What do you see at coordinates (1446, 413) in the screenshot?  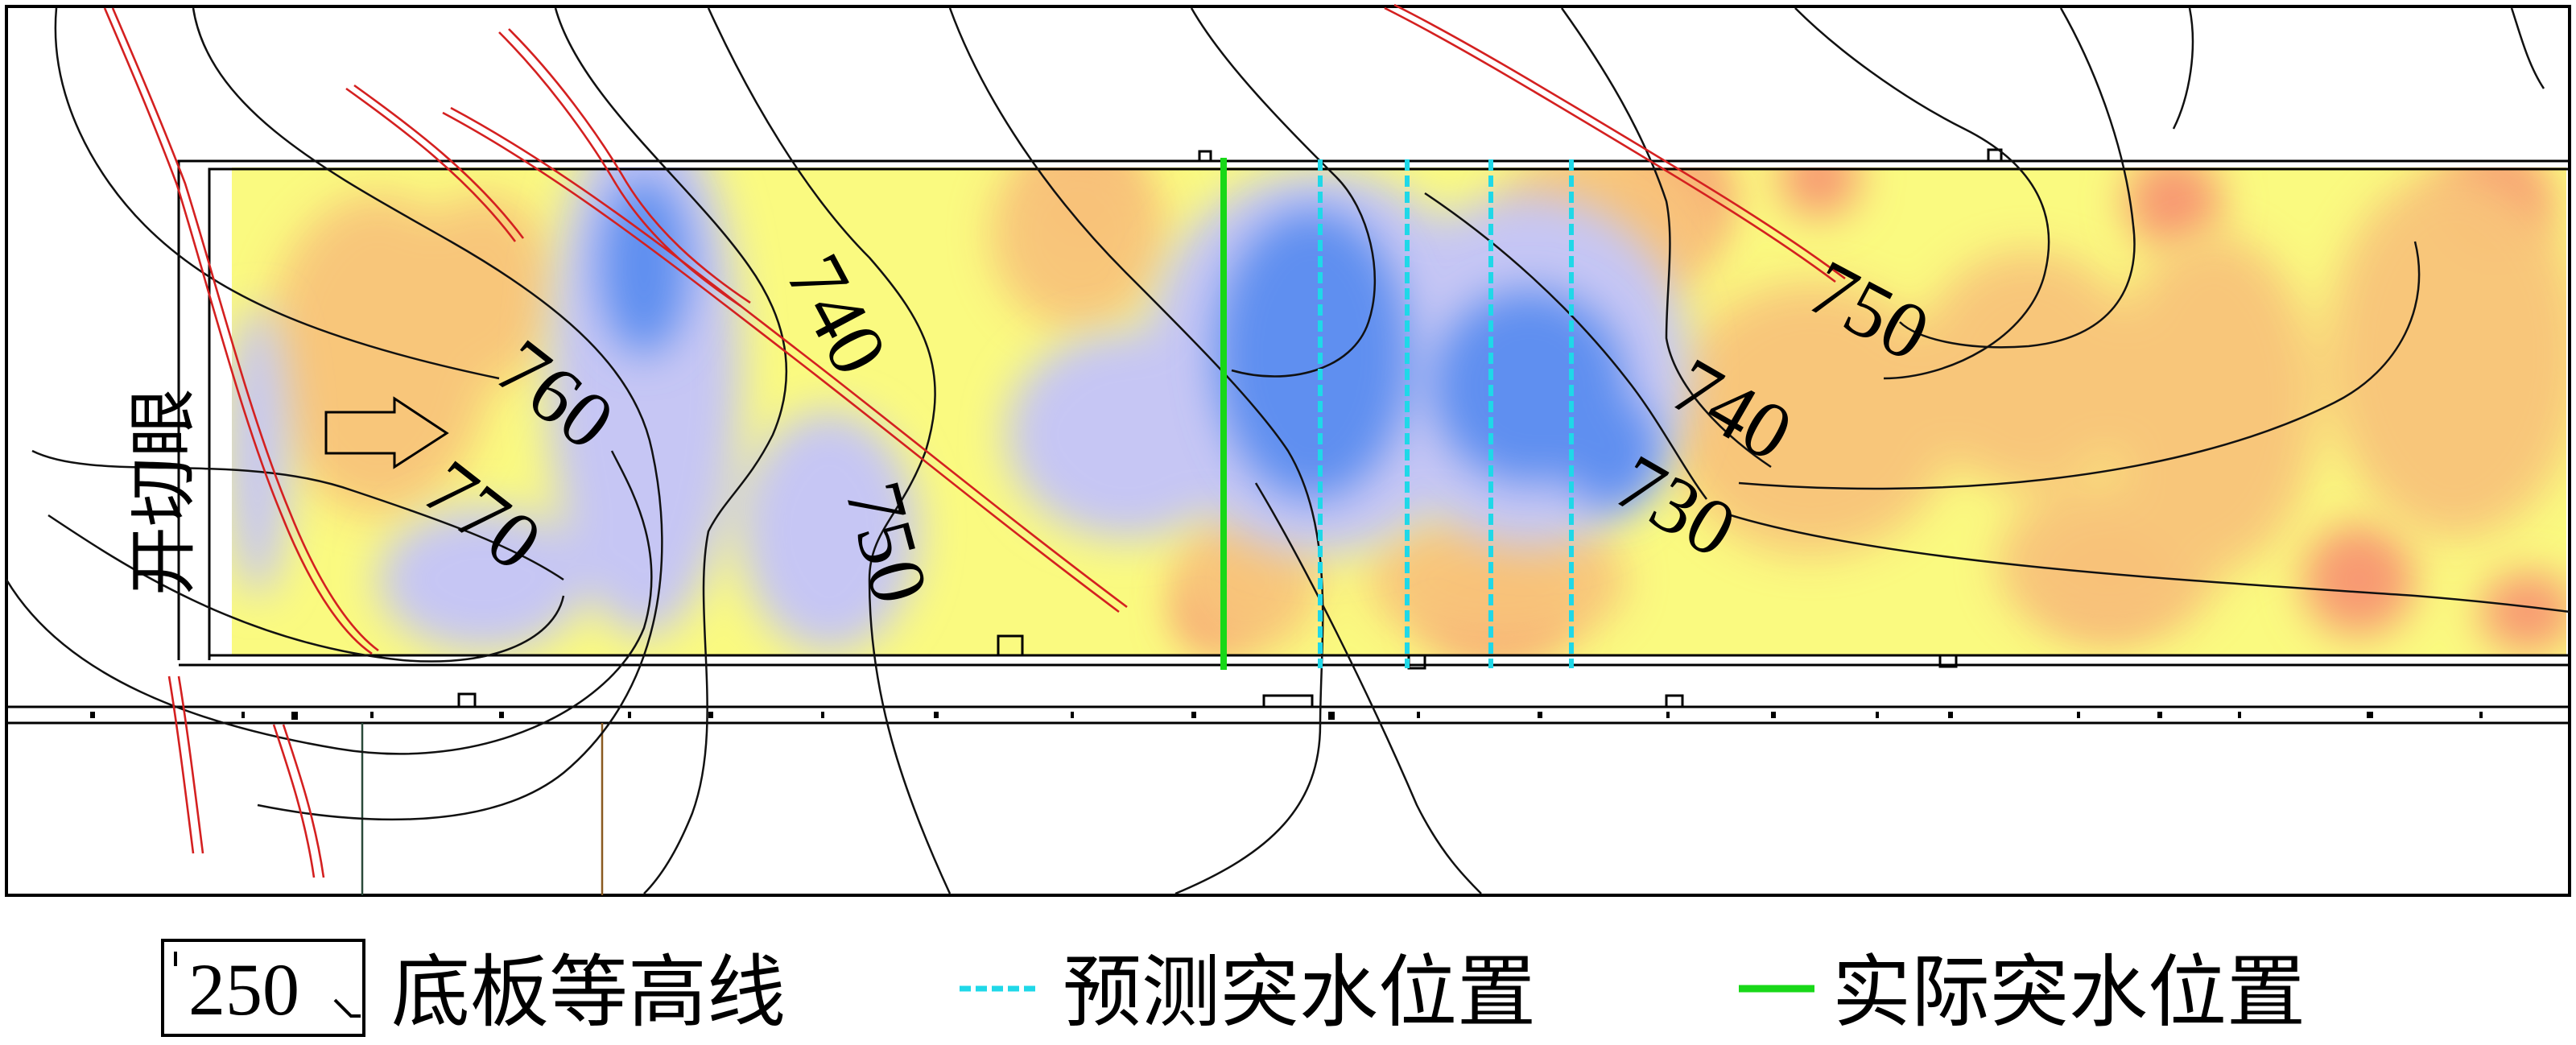 I see `predicted-inrush-lines` at bounding box center [1446, 413].